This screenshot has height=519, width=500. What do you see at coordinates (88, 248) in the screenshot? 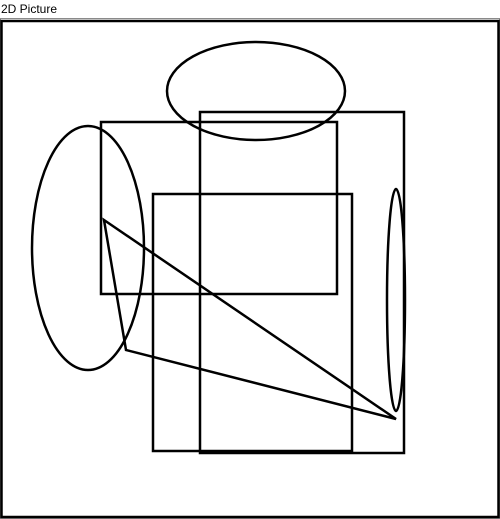
I see `ellipse-left` at bounding box center [88, 248].